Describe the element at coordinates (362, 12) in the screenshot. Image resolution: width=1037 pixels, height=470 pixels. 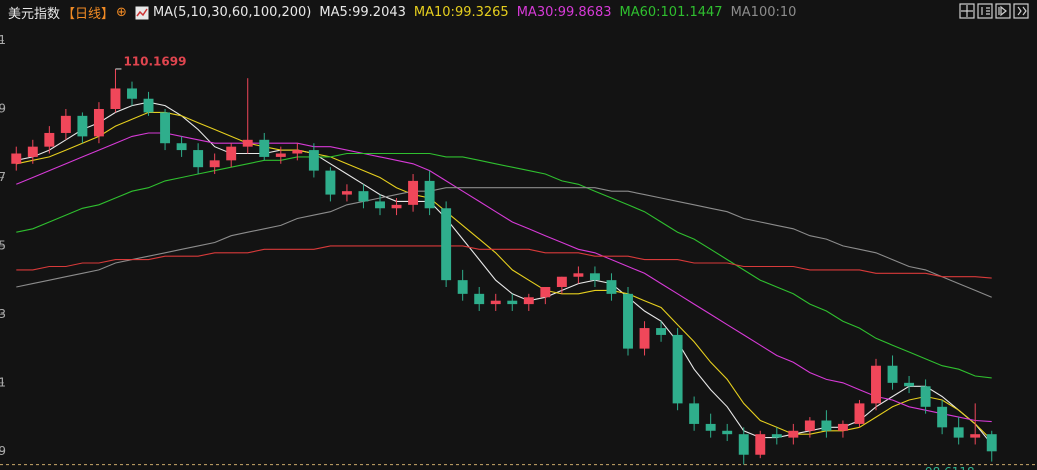
I see `legend-entry: MA5:99.2043` at that location.